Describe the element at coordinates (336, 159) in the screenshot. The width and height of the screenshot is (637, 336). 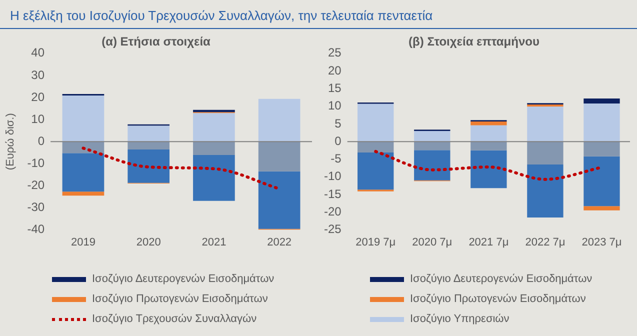
I see `y-tick-label: -5` at that location.